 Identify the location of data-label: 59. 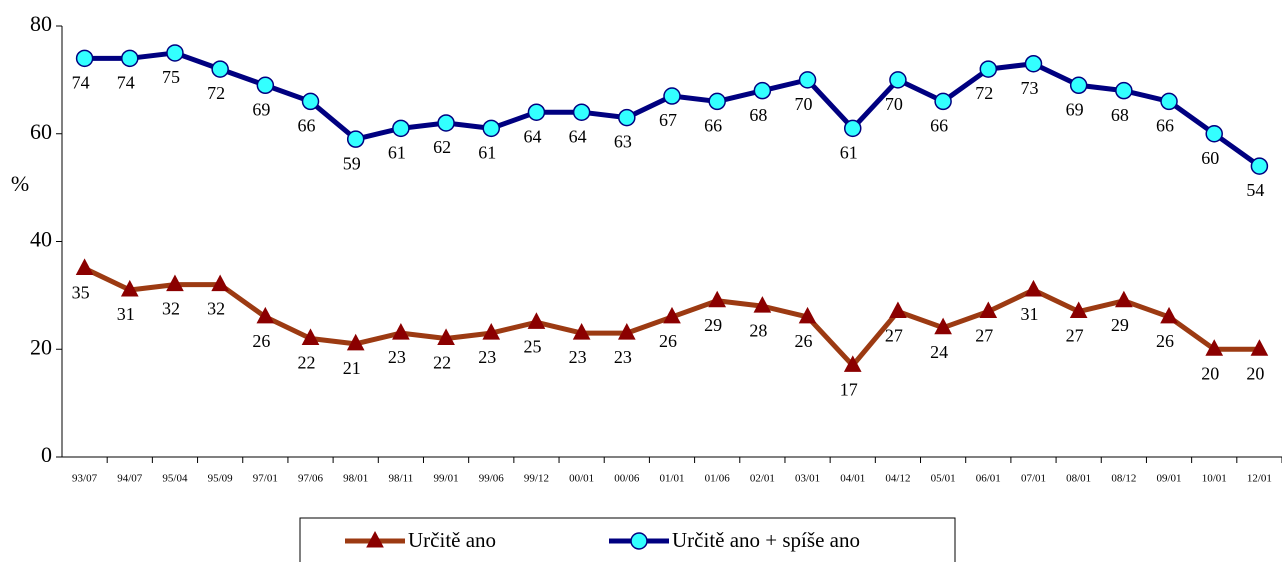
(352, 163).